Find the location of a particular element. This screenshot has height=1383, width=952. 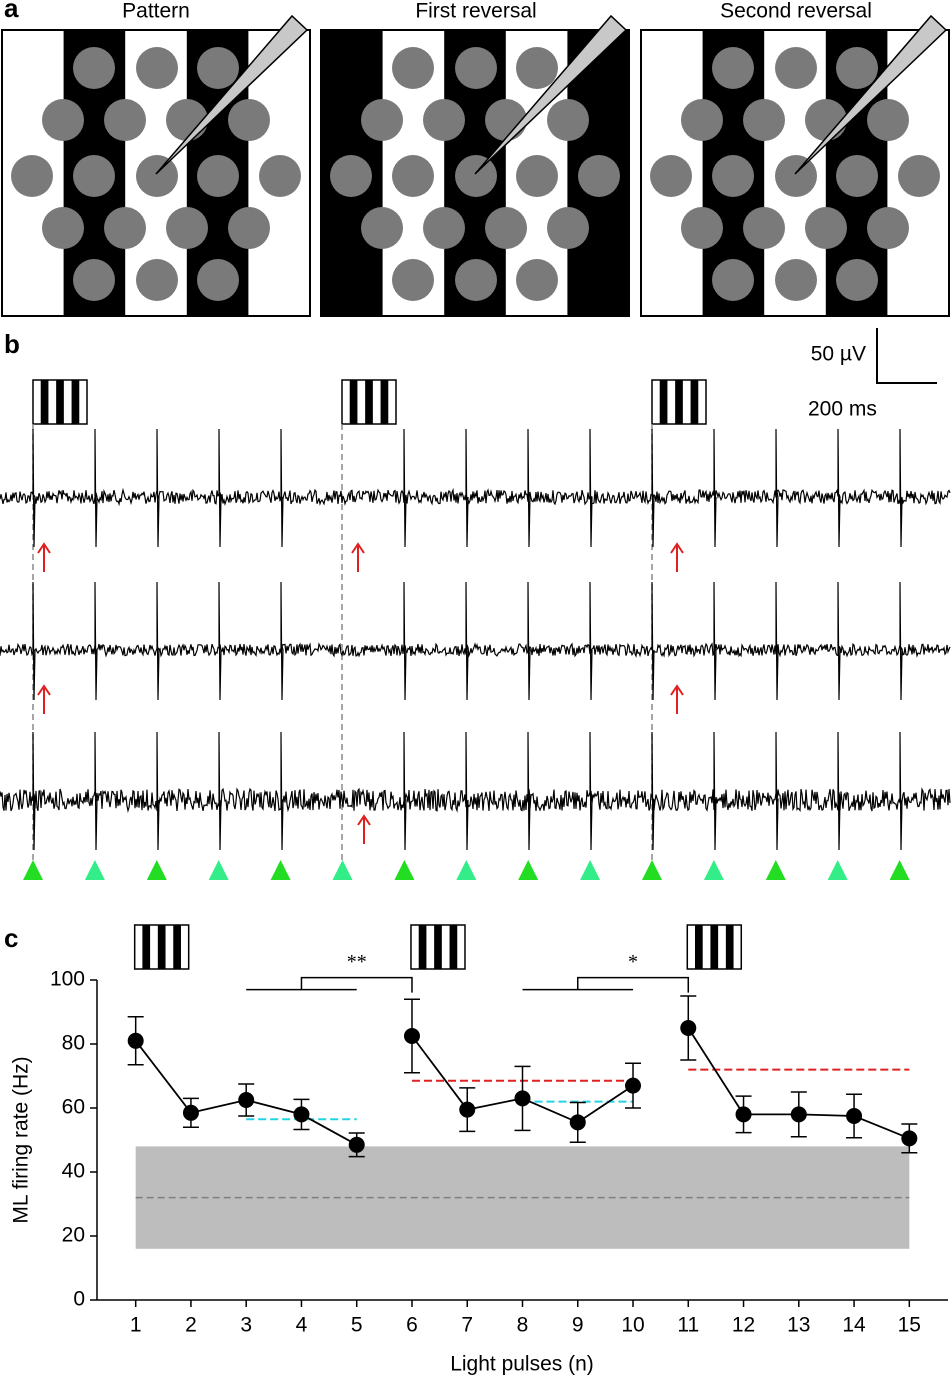

significance-label: * is located at coordinates (633, 962).